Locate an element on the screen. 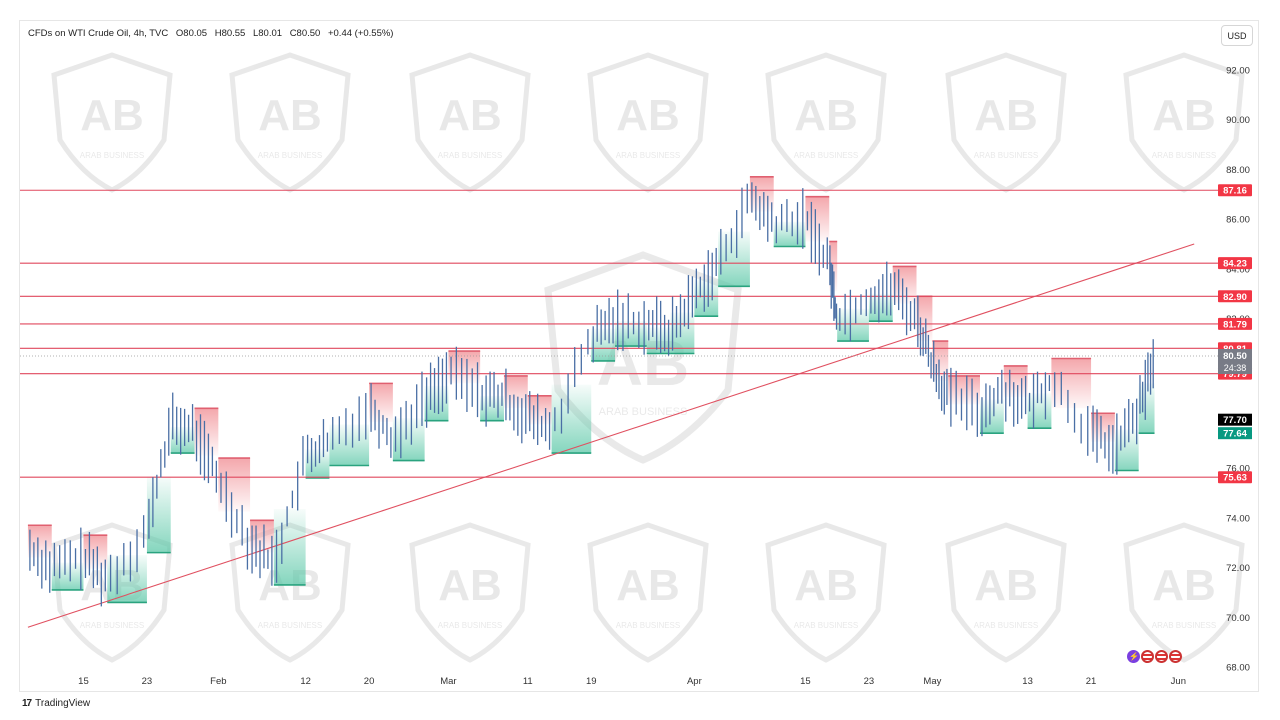 This screenshot has width=1280, height=720. x-tick-label: Mar is located at coordinates (448, 681).